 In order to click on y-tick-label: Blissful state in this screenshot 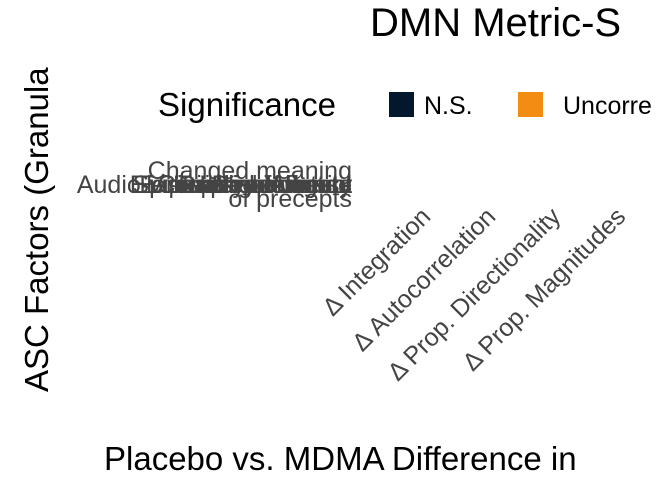, I will do `click(282, 185)`.